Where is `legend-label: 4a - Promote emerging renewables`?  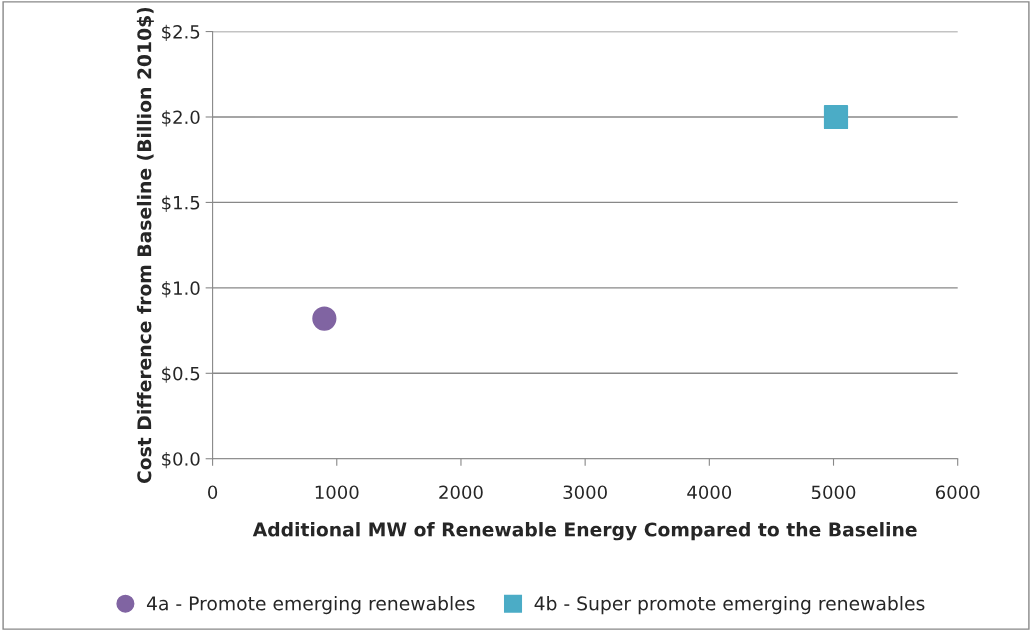
legend-label: 4a - Promote emerging renewables is located at coordinates (310, 605).